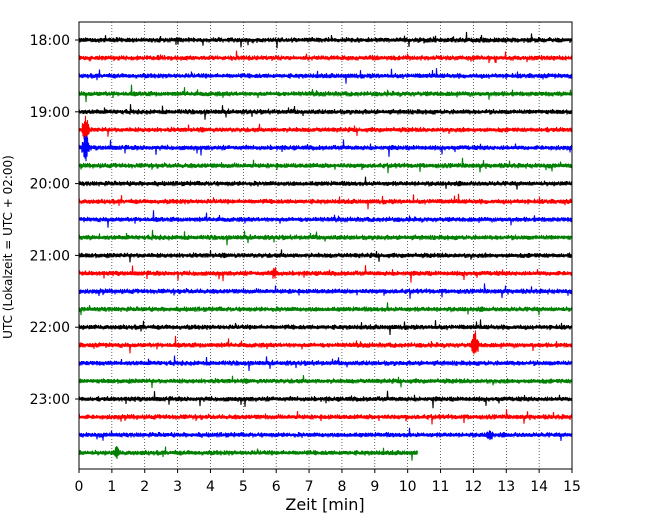 The image size is (650, 520). What do you see at coordinates (54, 220) in the screenshot?
I see `y-axis-ticks: 18:00 19:00 20:00 21:00 22:00 23:00` at bounding box center [54, 220].